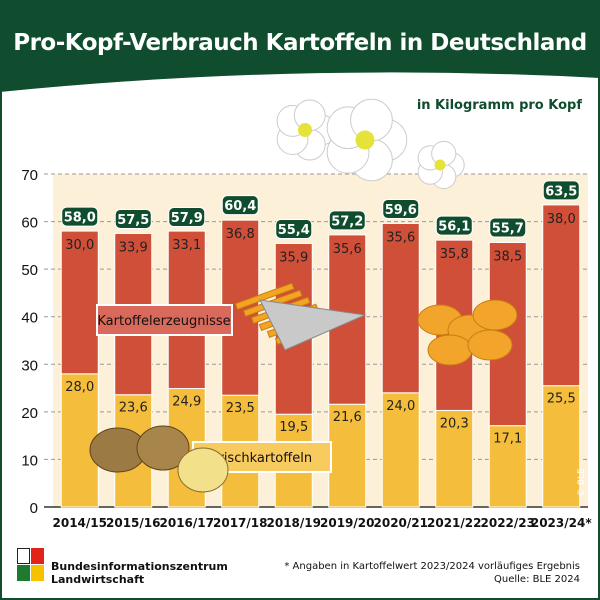 The width and height of the screenshot is (600, 600). What do you see at coordinates (79, 245) in the screenshot?
I see `data-label-kartoffelerzeugnisse: 30,0` at bounding box center [79, 245].